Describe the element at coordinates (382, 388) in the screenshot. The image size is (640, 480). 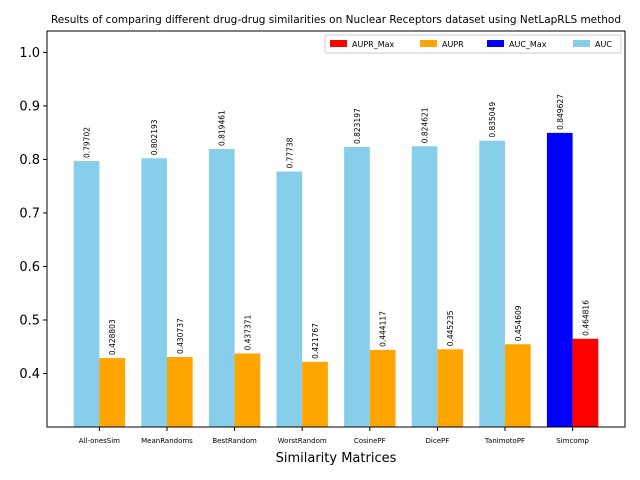
I see `bar-aupr-CosinePF` at that location.